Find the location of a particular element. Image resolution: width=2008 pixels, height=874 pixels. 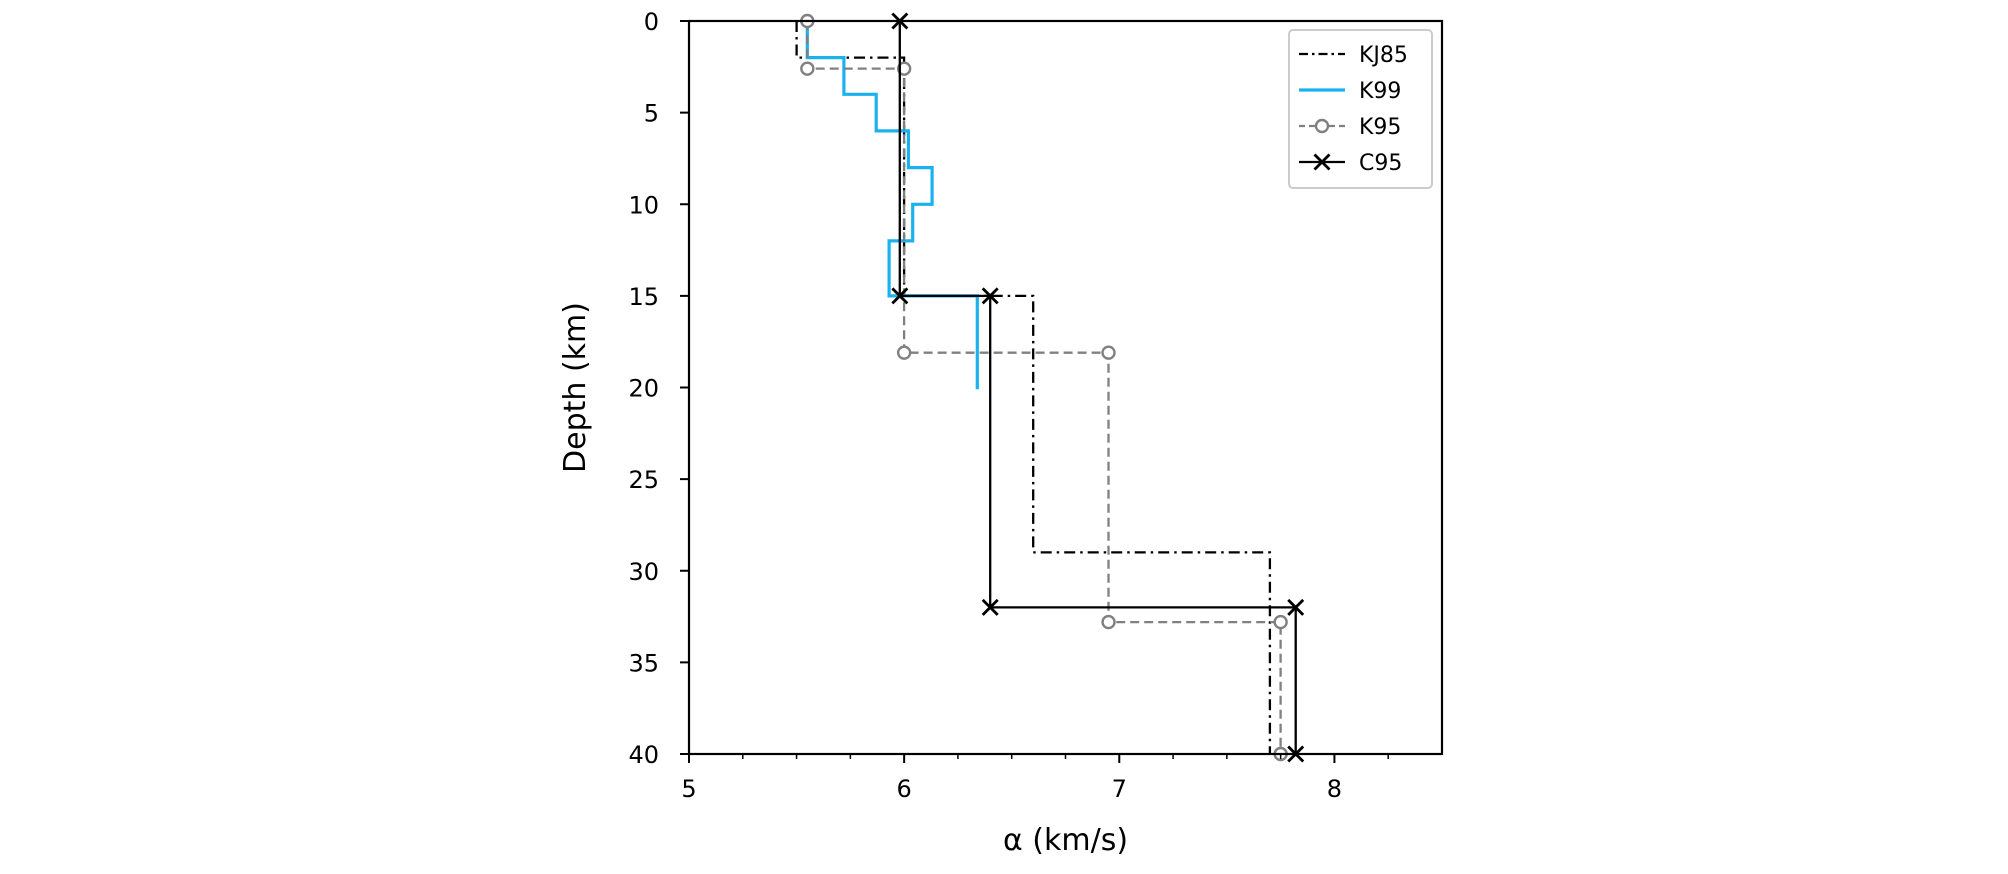

y-tick-label: 15 is located at coordinates (643, 297).